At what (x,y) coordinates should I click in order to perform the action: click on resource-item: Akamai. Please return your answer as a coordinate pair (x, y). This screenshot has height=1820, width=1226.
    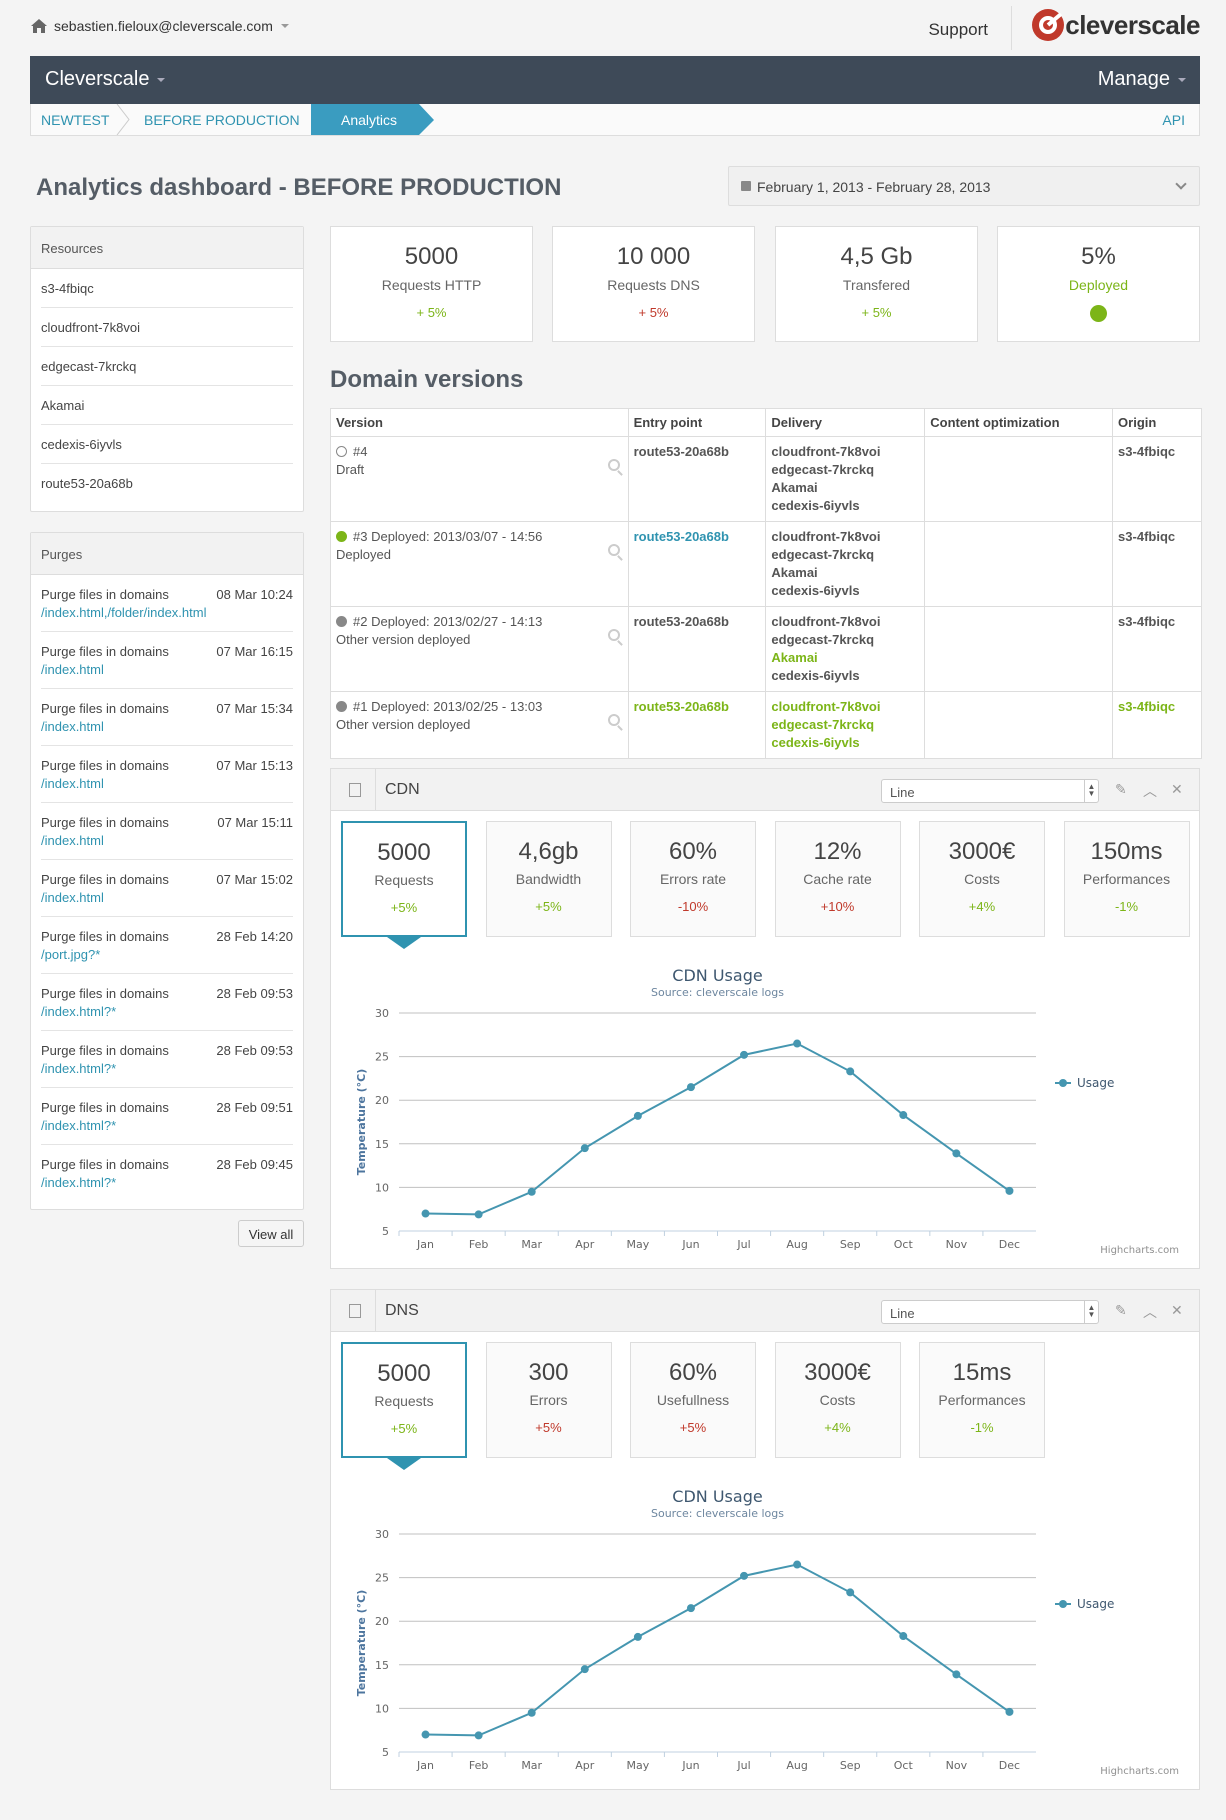
    Looking at the image, I should click on (167, 405).